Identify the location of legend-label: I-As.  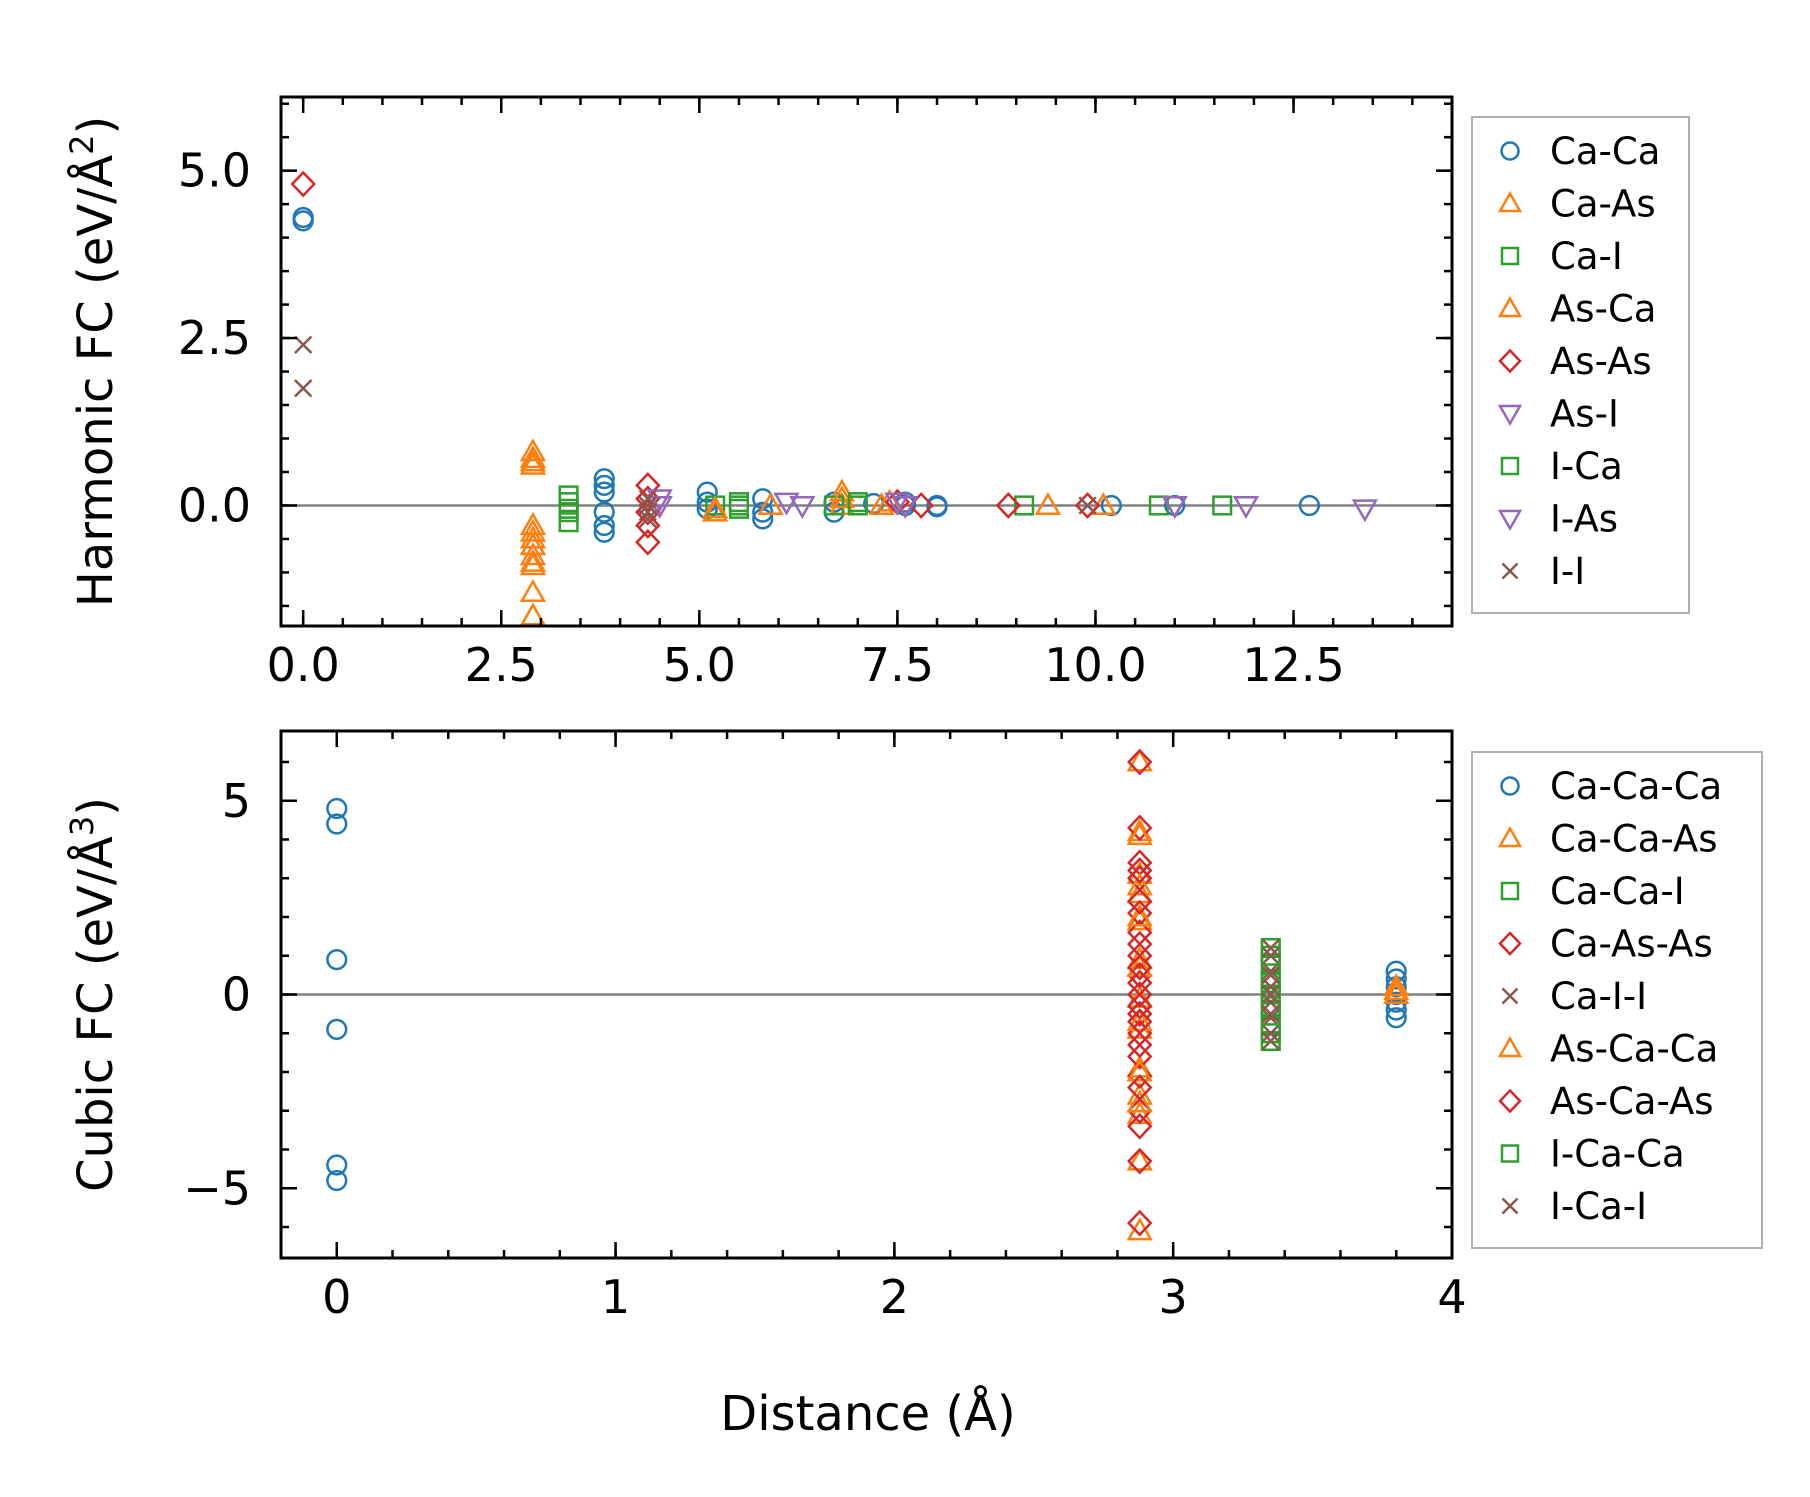
(1584, 519).